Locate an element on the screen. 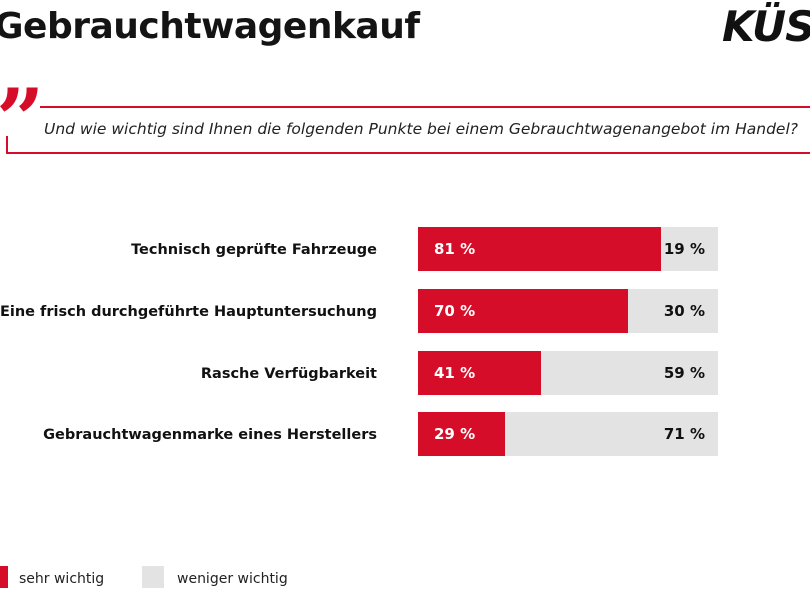  legend-swatch-weniger-wichtig is located at coordinates (153, 577).